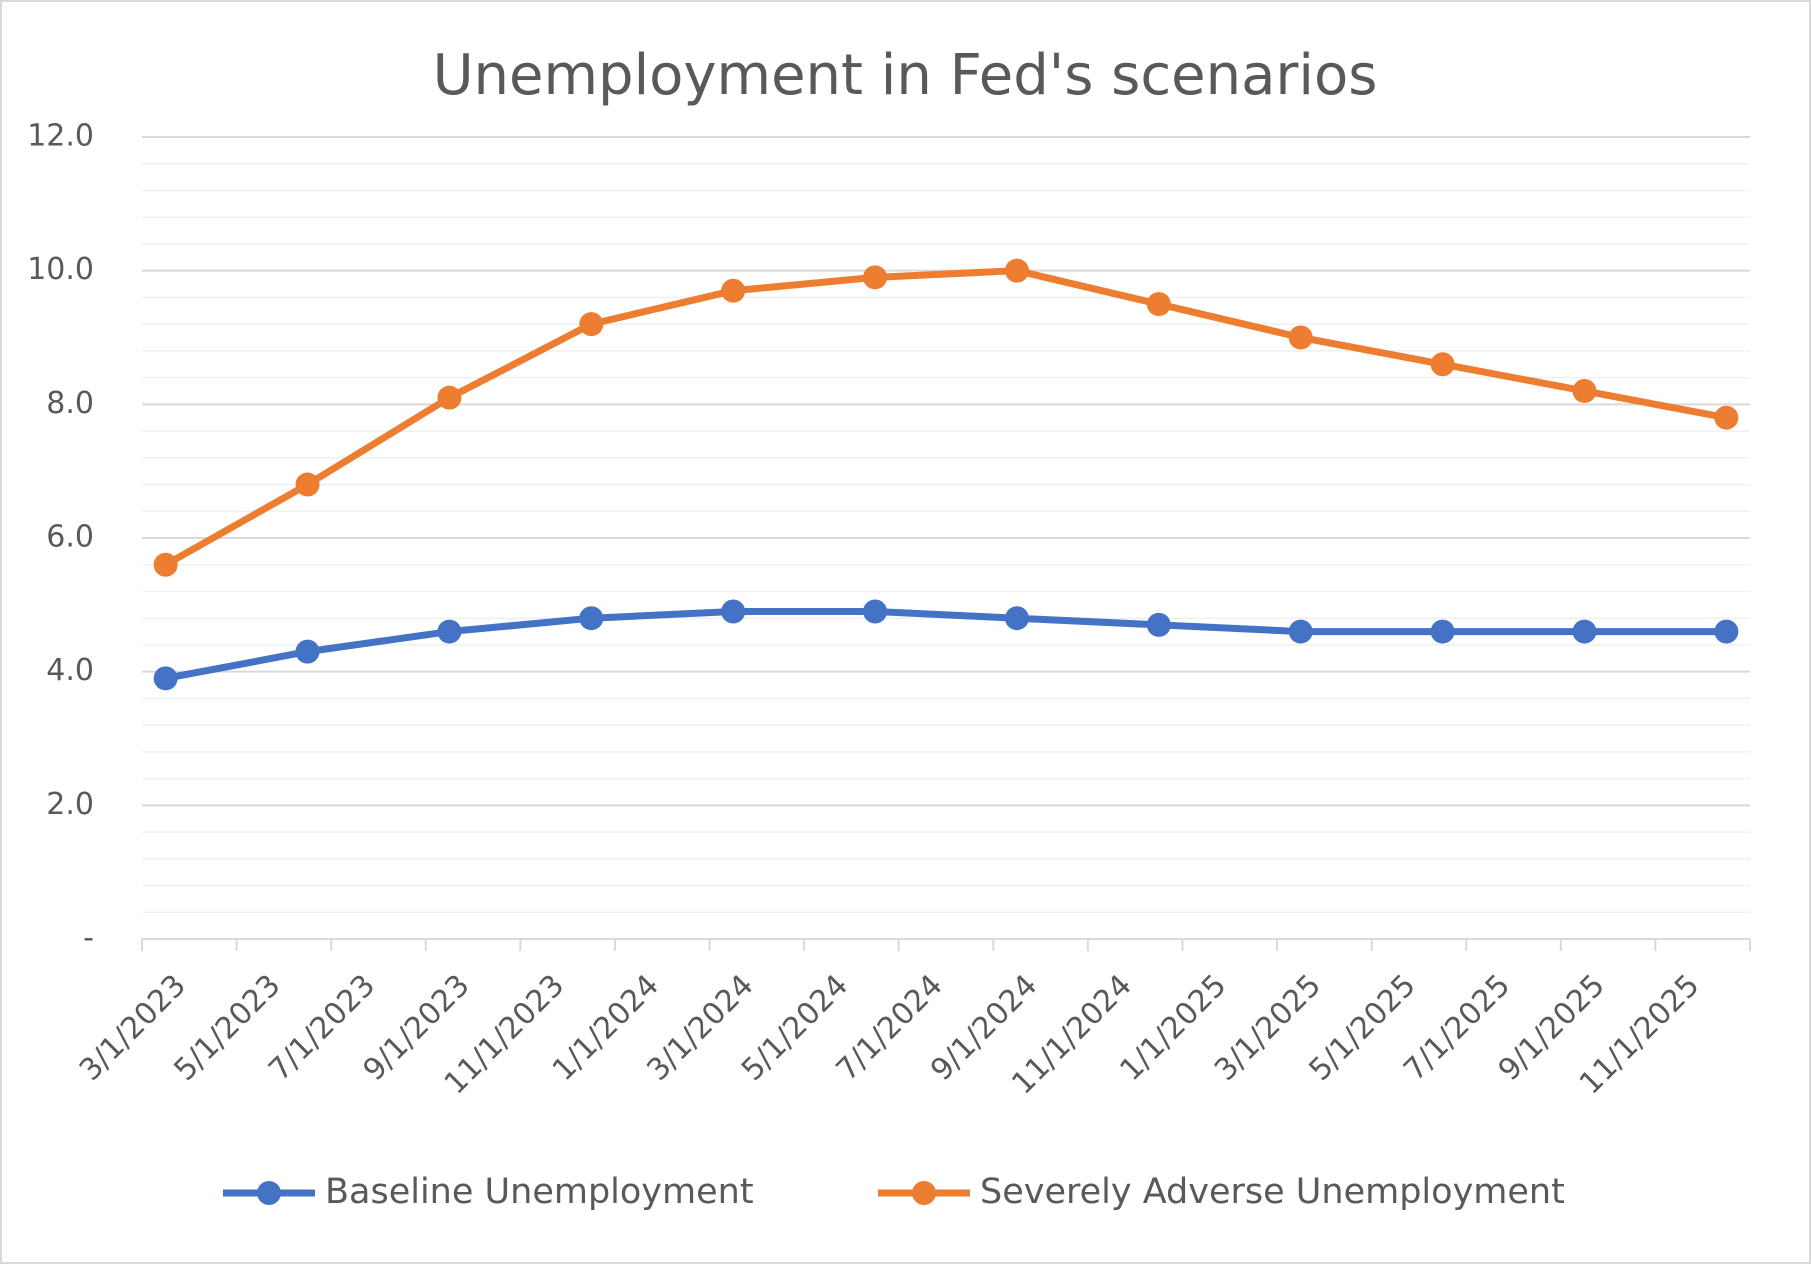 This screenshot has width=1811, height=1264. I want to click on legend-label: Severely Adverse Unemployment, so click(1272, 1192).